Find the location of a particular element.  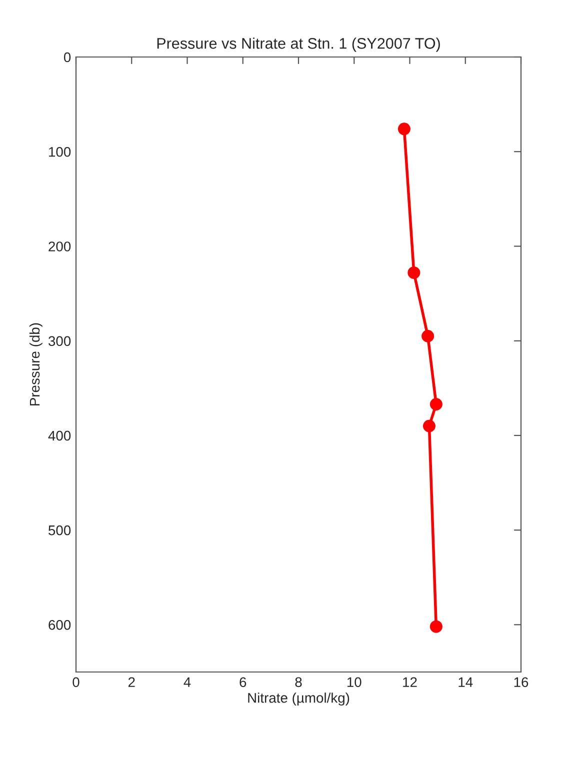

x-tick-label: 14 is located at coordinates (465, 682).